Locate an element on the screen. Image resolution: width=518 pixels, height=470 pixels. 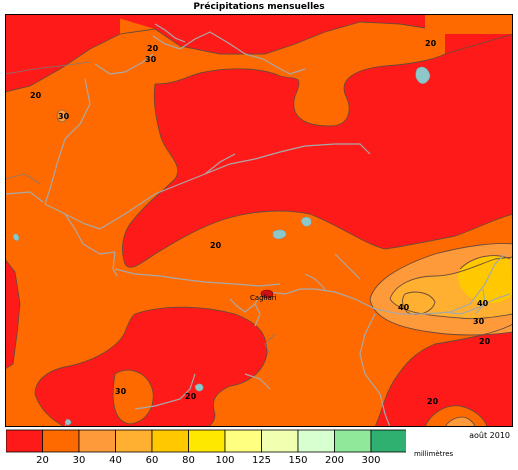
legend-tick-label: 60 is located at coordinates (152, 460).